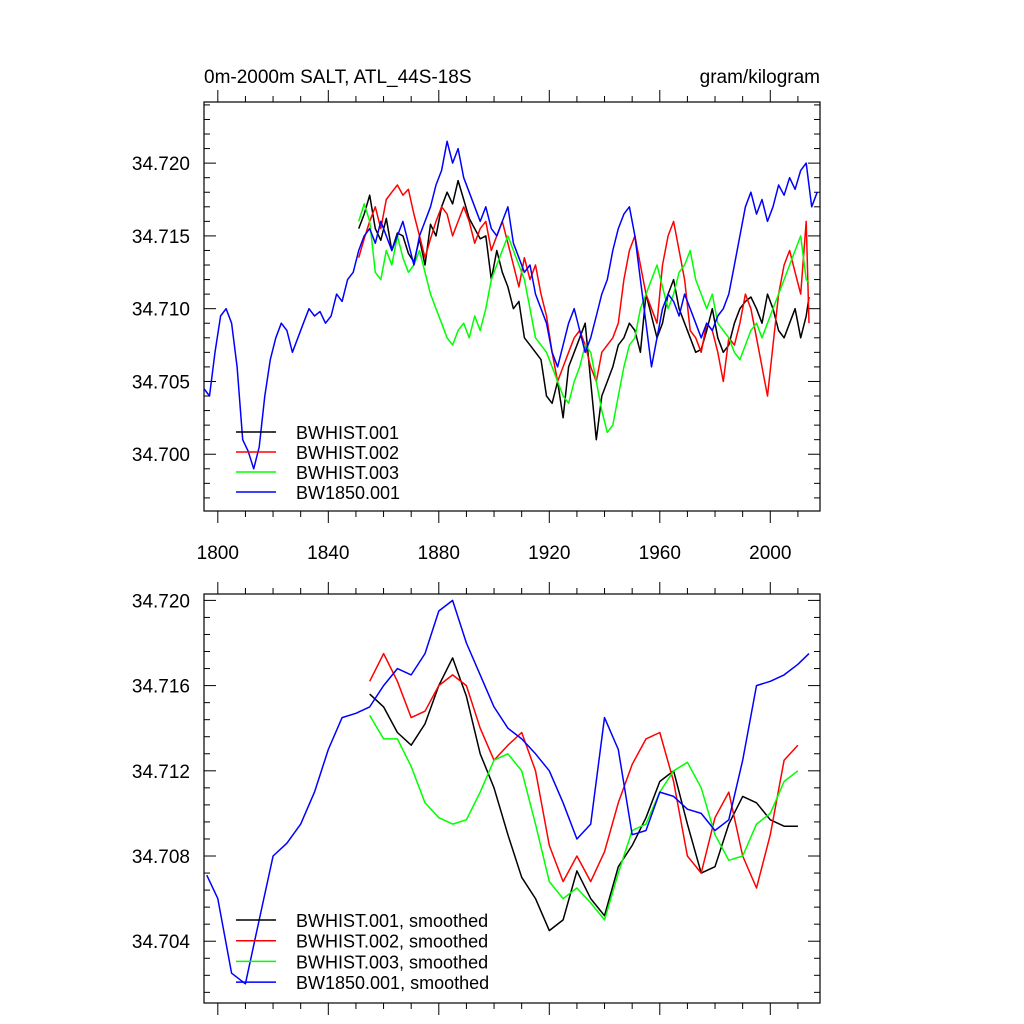 The width and height of the screenshot is (1024, 1024). Describe the element at coordinates (161, 455) in the screenshot. I see `y-tick-label: 34.700` at that location.